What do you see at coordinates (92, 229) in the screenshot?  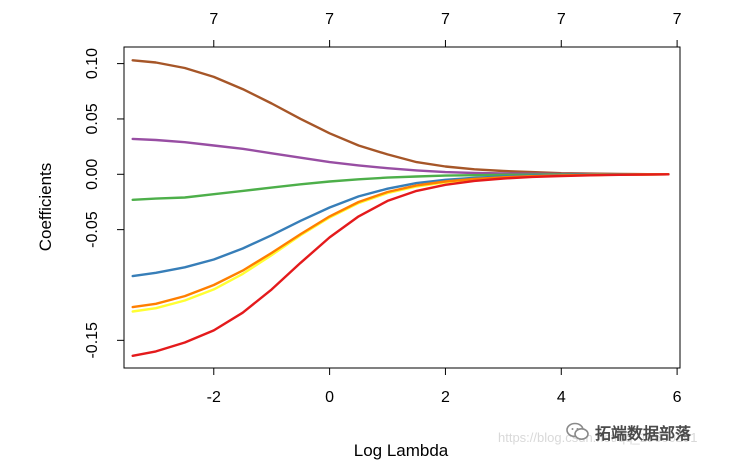 I see `y-tick-label: -0.05` at bounding box center [92, 229].